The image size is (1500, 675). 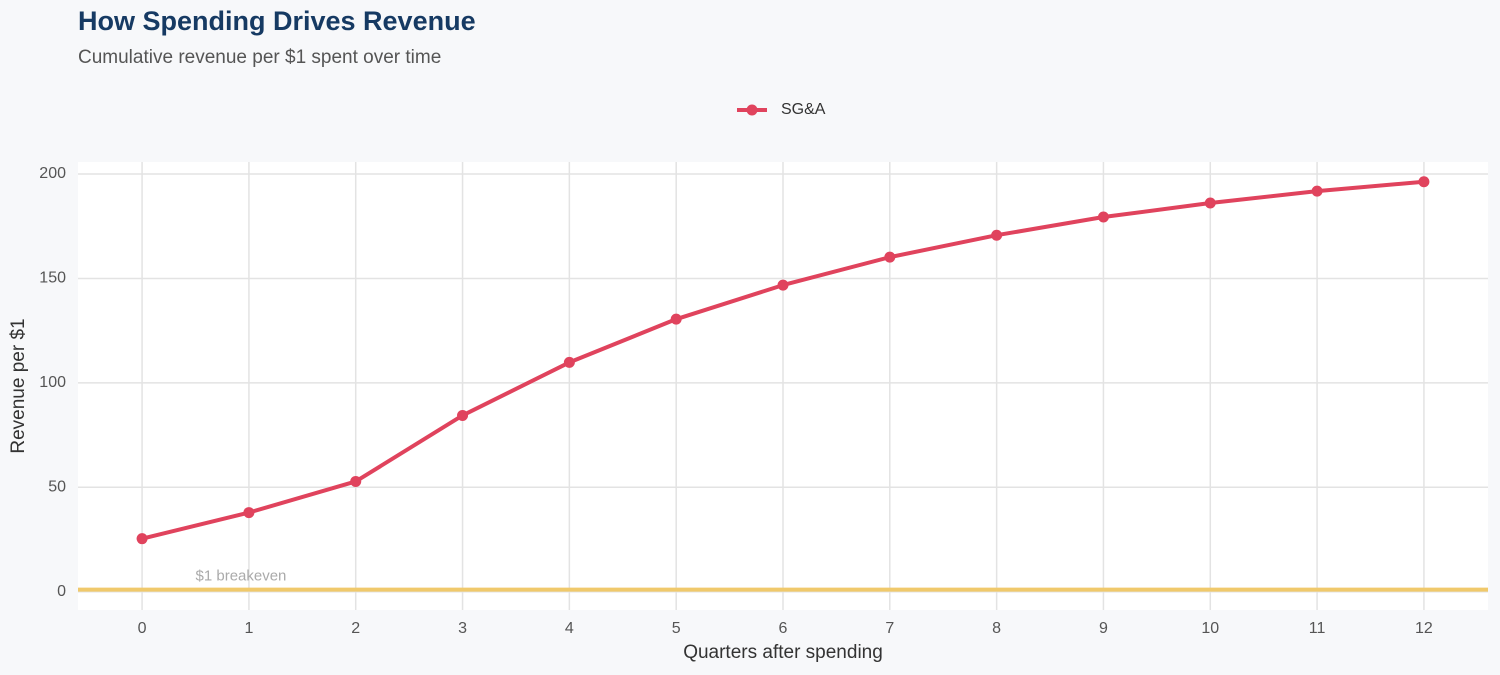 I want to click on x-tick-label: 1, so click(x=248, y=628).